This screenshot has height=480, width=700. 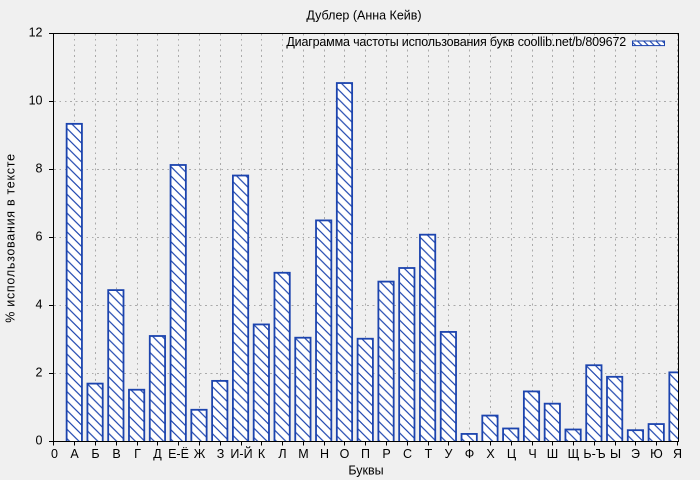 What do you see at coordinates (363, 16) in the screenshot?
I see `svg-text: Дублер (Анна Кейв)` at bounding box center [363, 16].